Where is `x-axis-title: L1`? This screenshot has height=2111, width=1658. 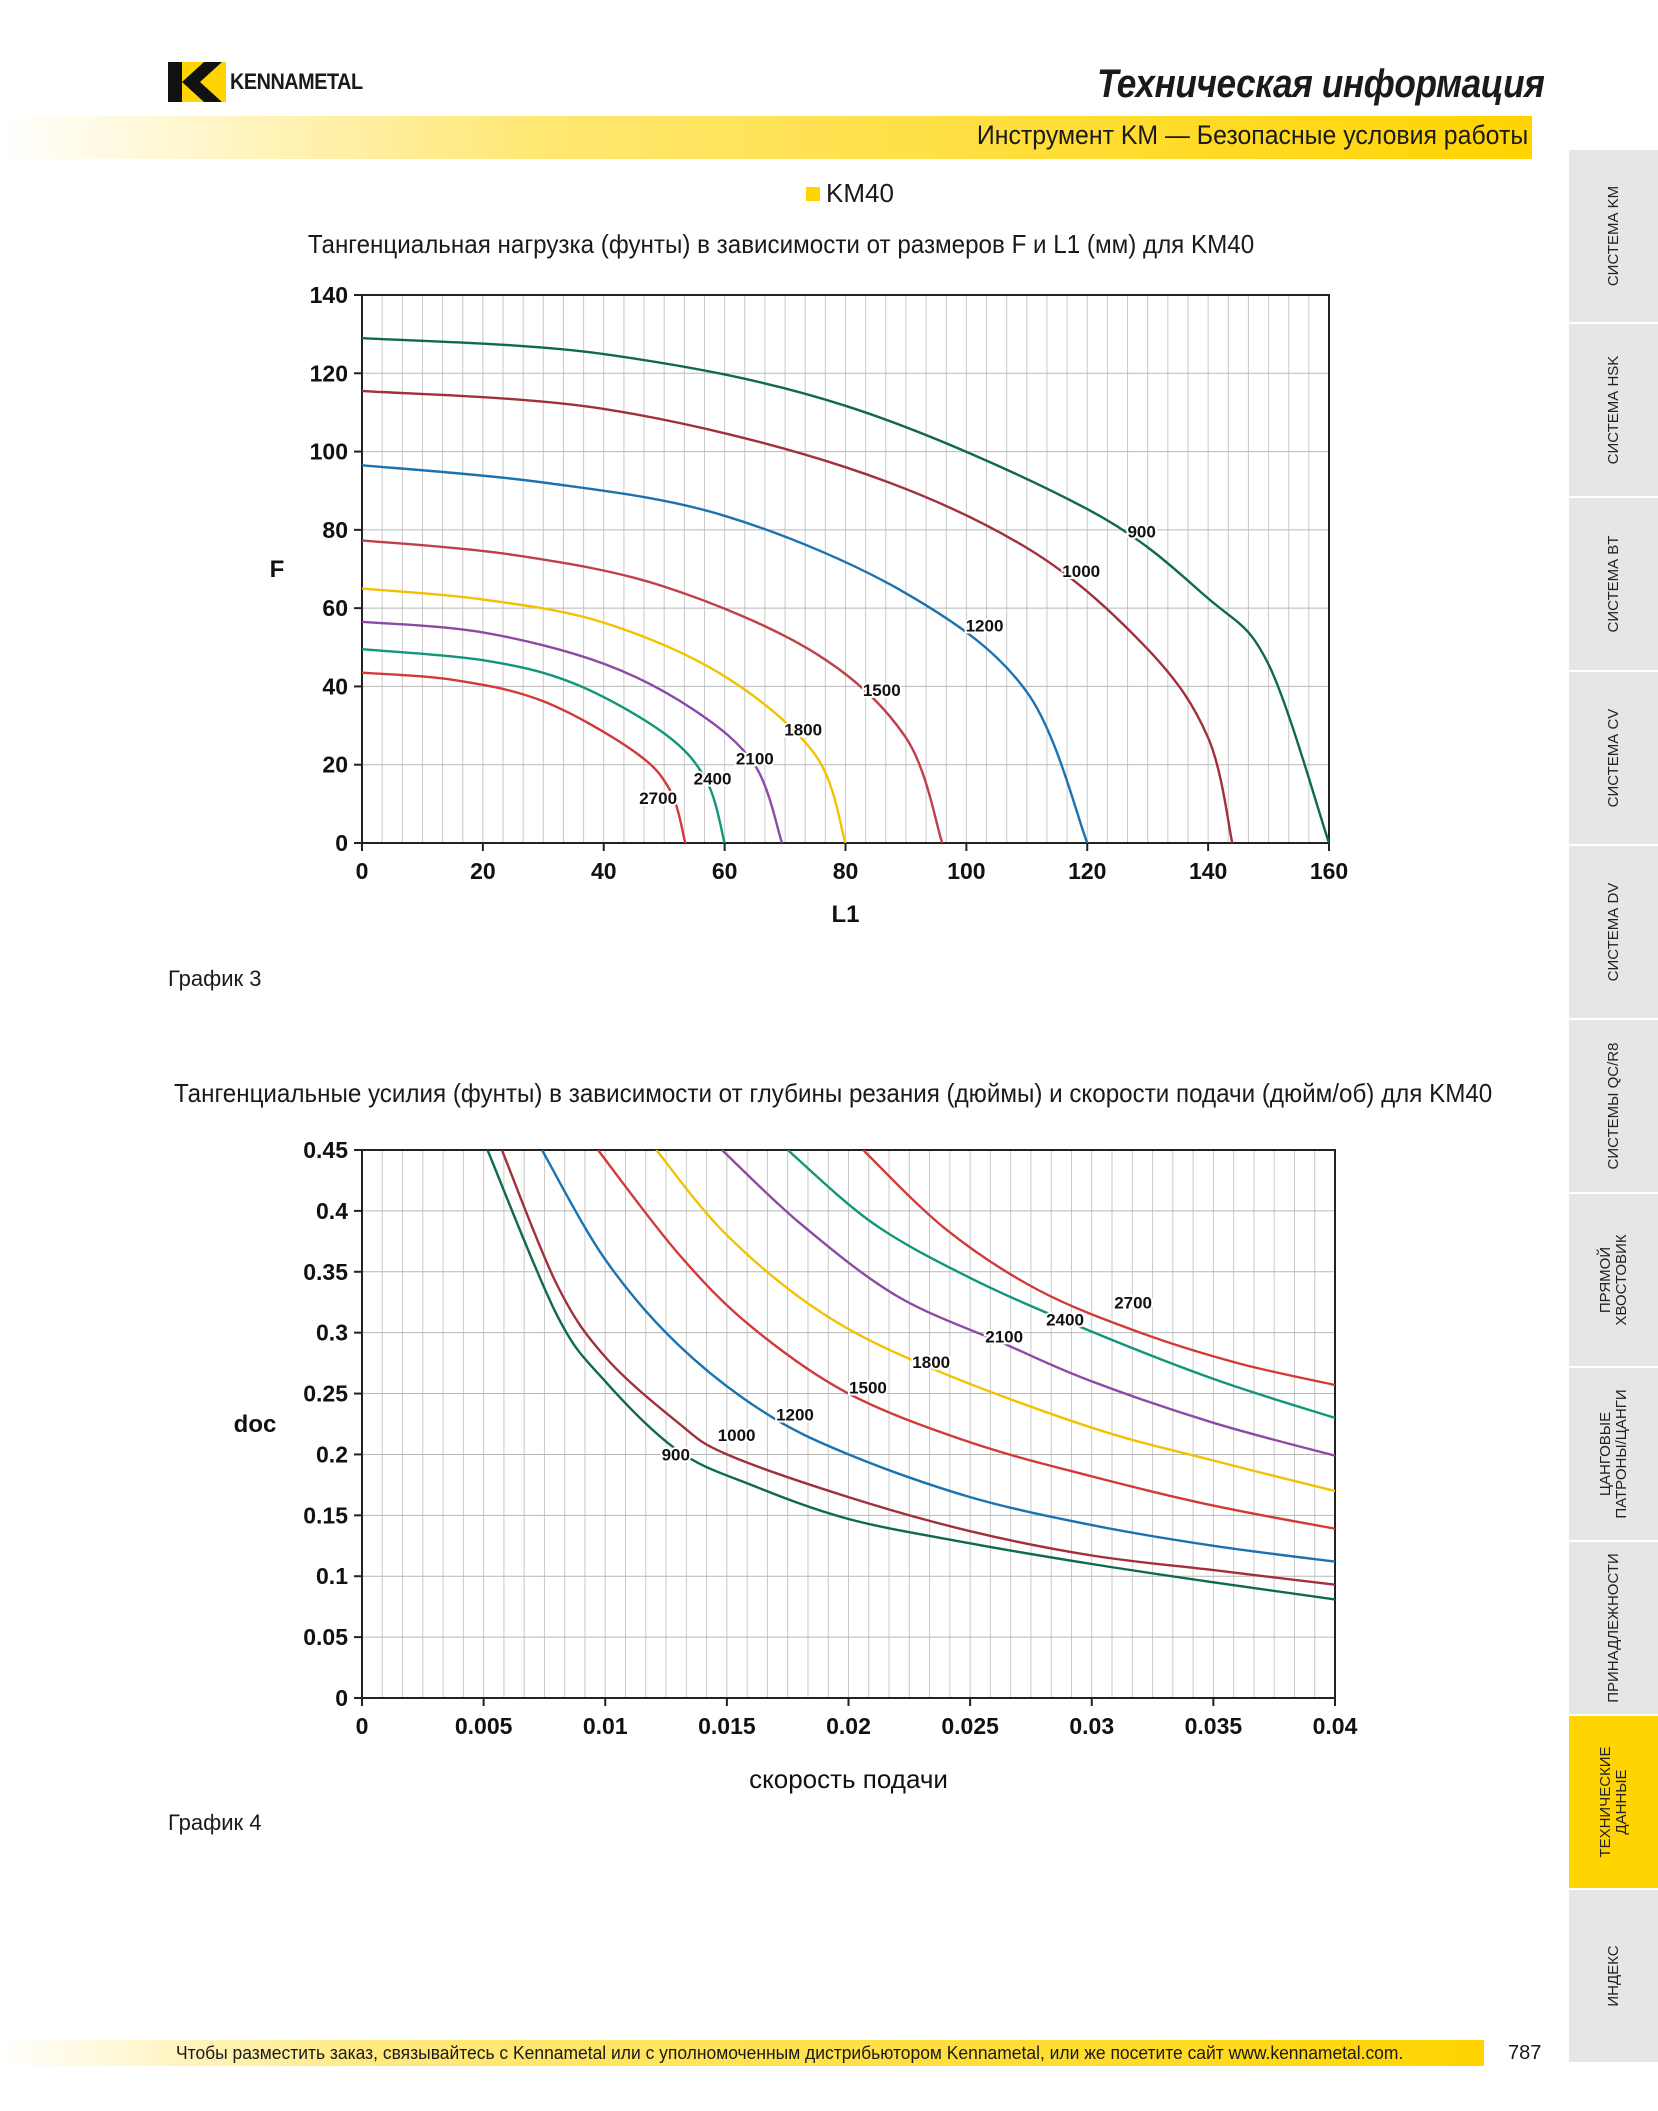 x-axis-title: L1 is located at coordinates (845, 914).